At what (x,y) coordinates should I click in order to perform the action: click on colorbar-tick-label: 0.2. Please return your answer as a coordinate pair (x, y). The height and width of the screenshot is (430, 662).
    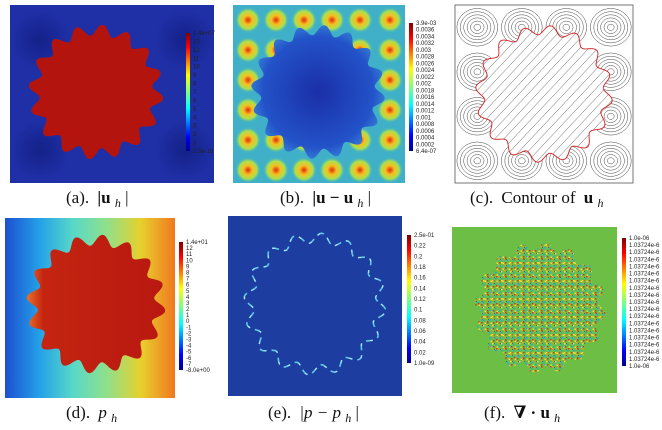
    Looking at the image, I should click on (418, 257).